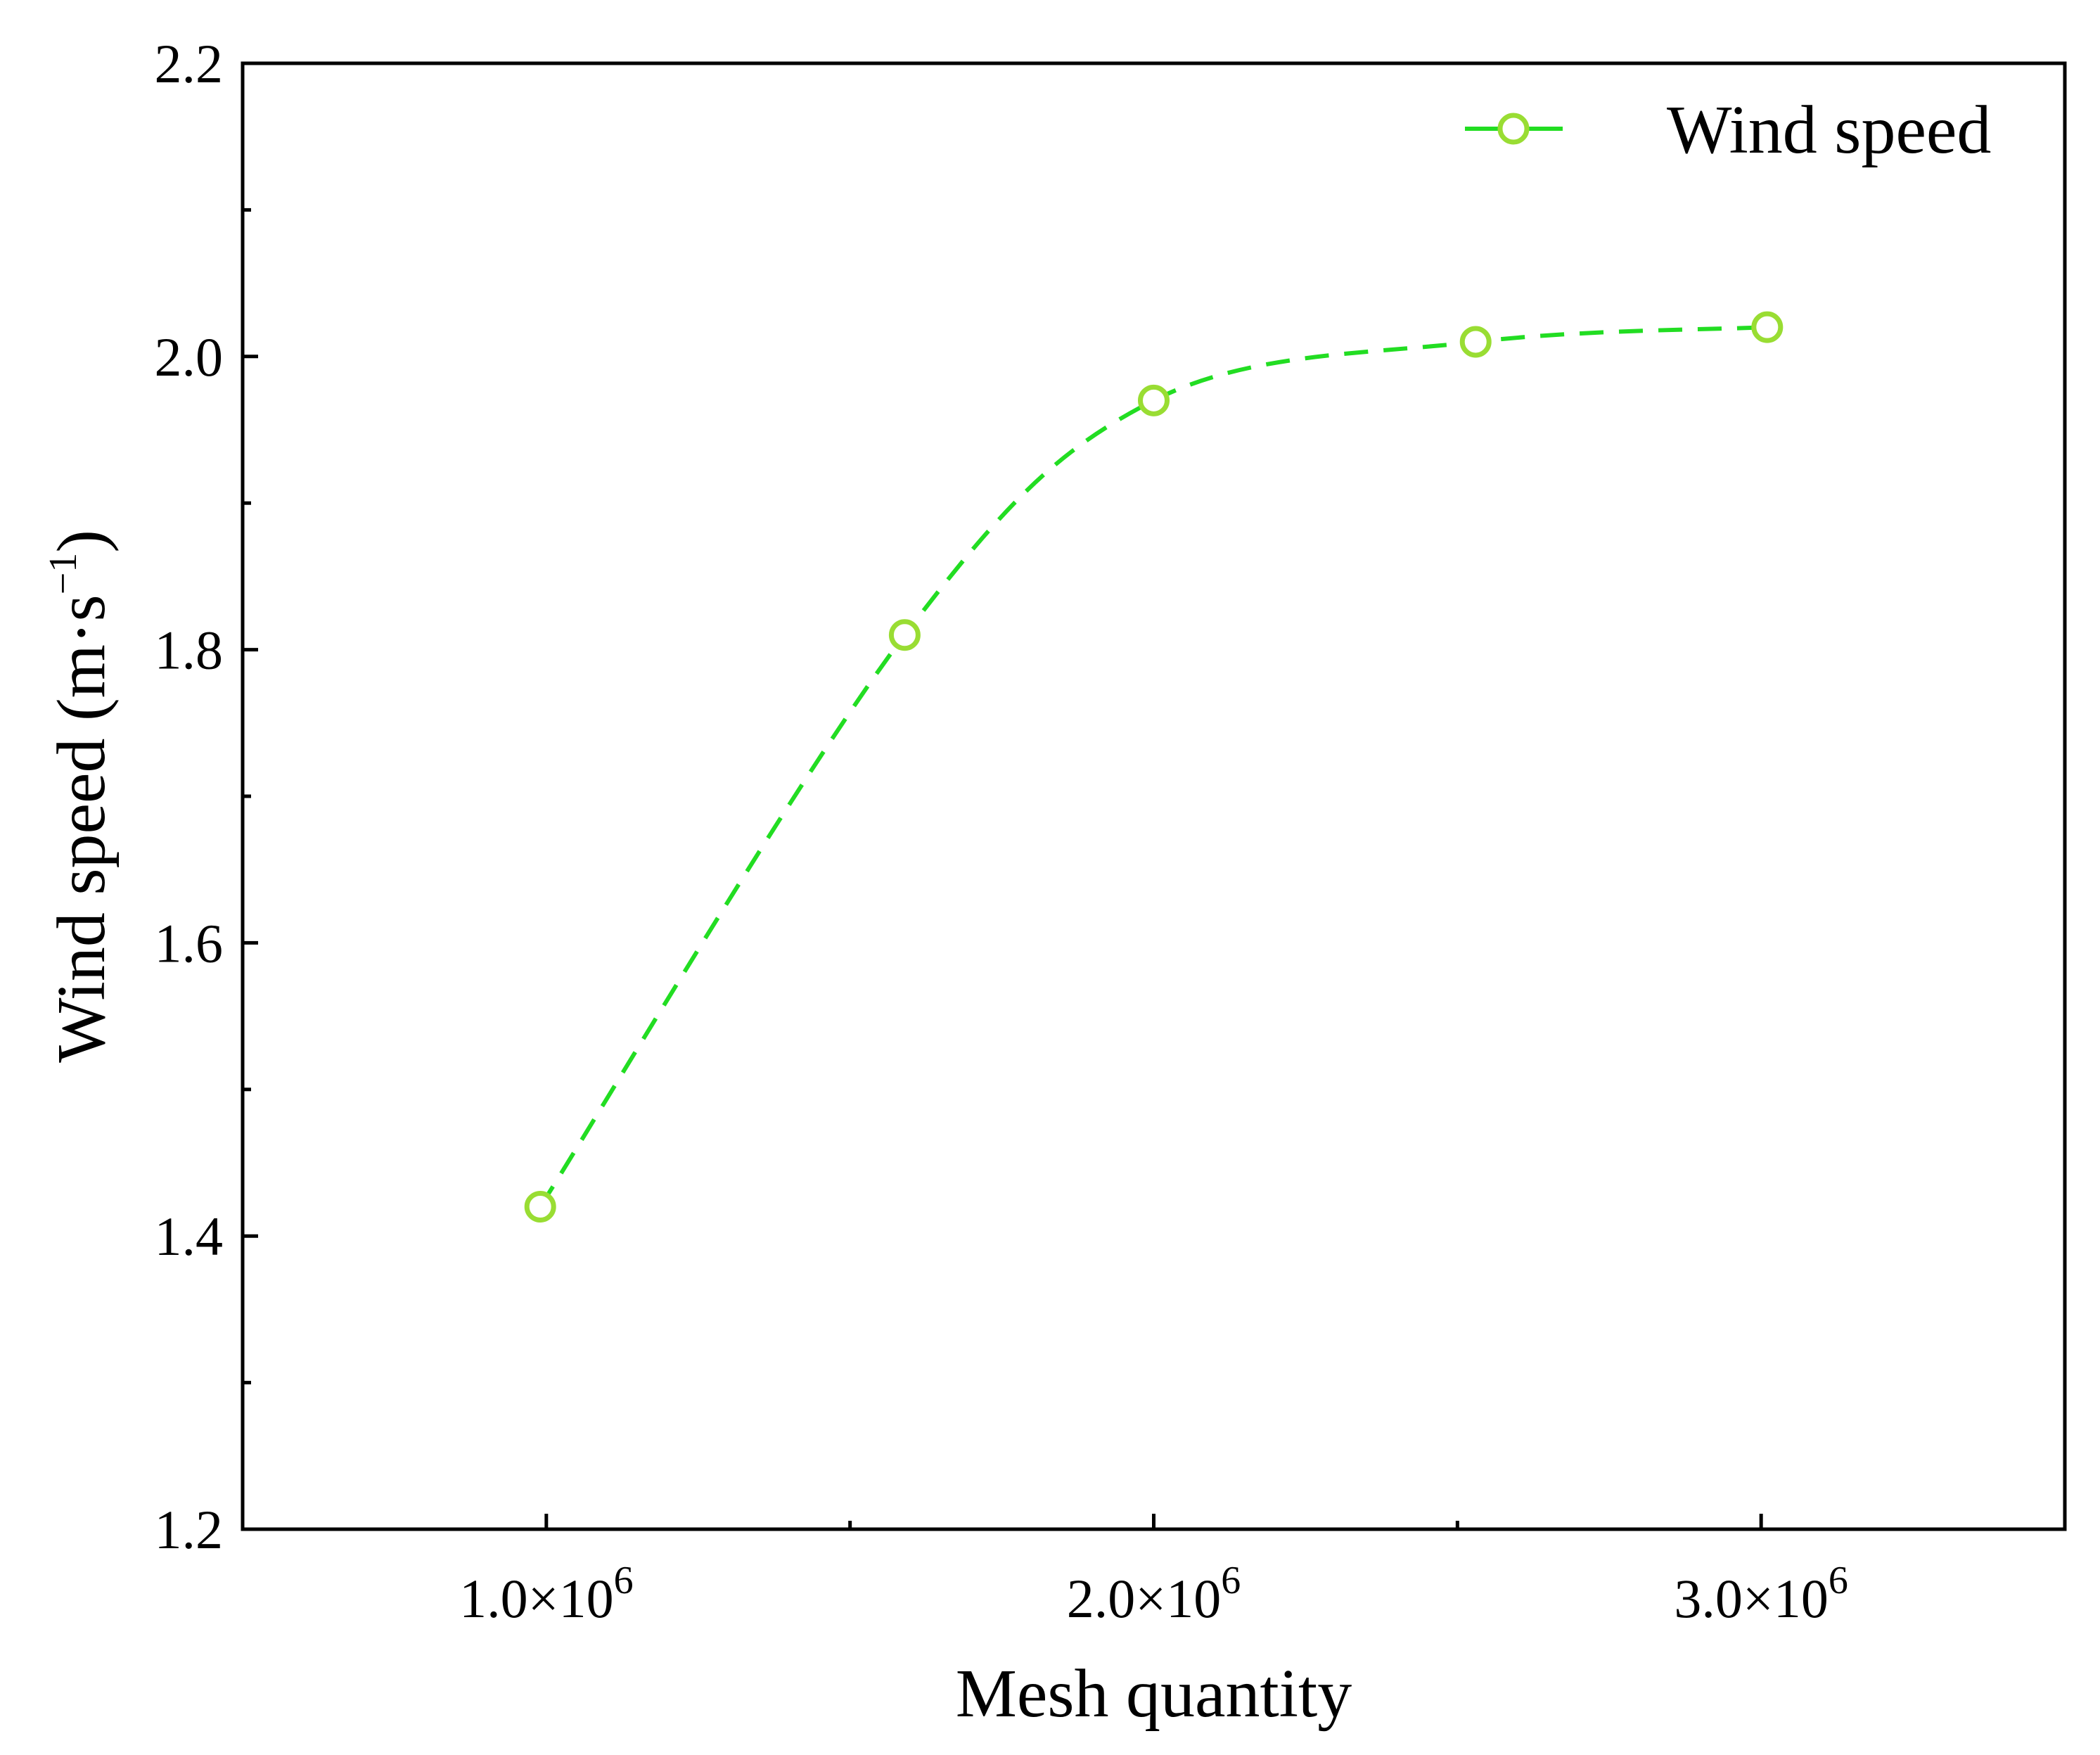 The width and height of the screenshot is (2100, 1755). What do you see at coordinates (82, 541) in the screenshot?
I see `y-axis-title-close: )` at bounding box center [82, 541].